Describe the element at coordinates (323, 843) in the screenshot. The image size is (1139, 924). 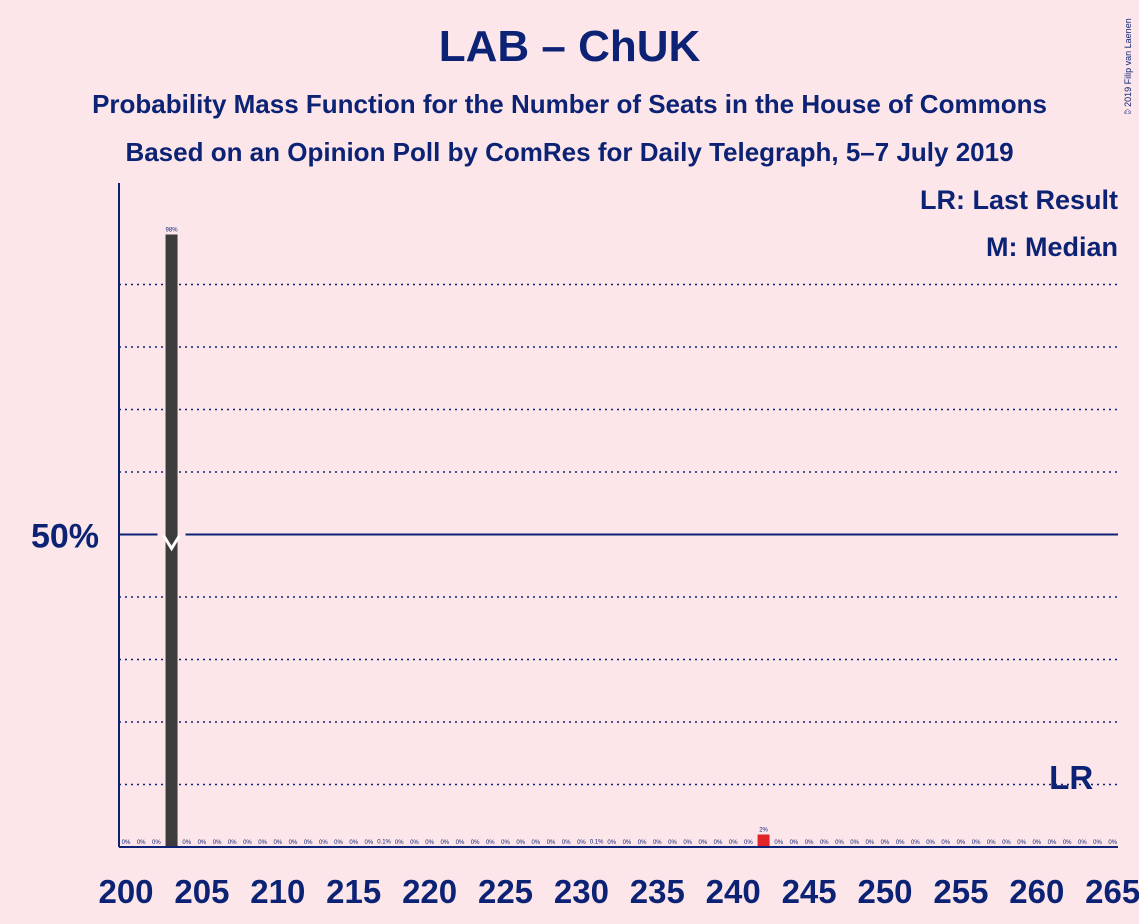
I see `bar-label-213: 0%` at that location.